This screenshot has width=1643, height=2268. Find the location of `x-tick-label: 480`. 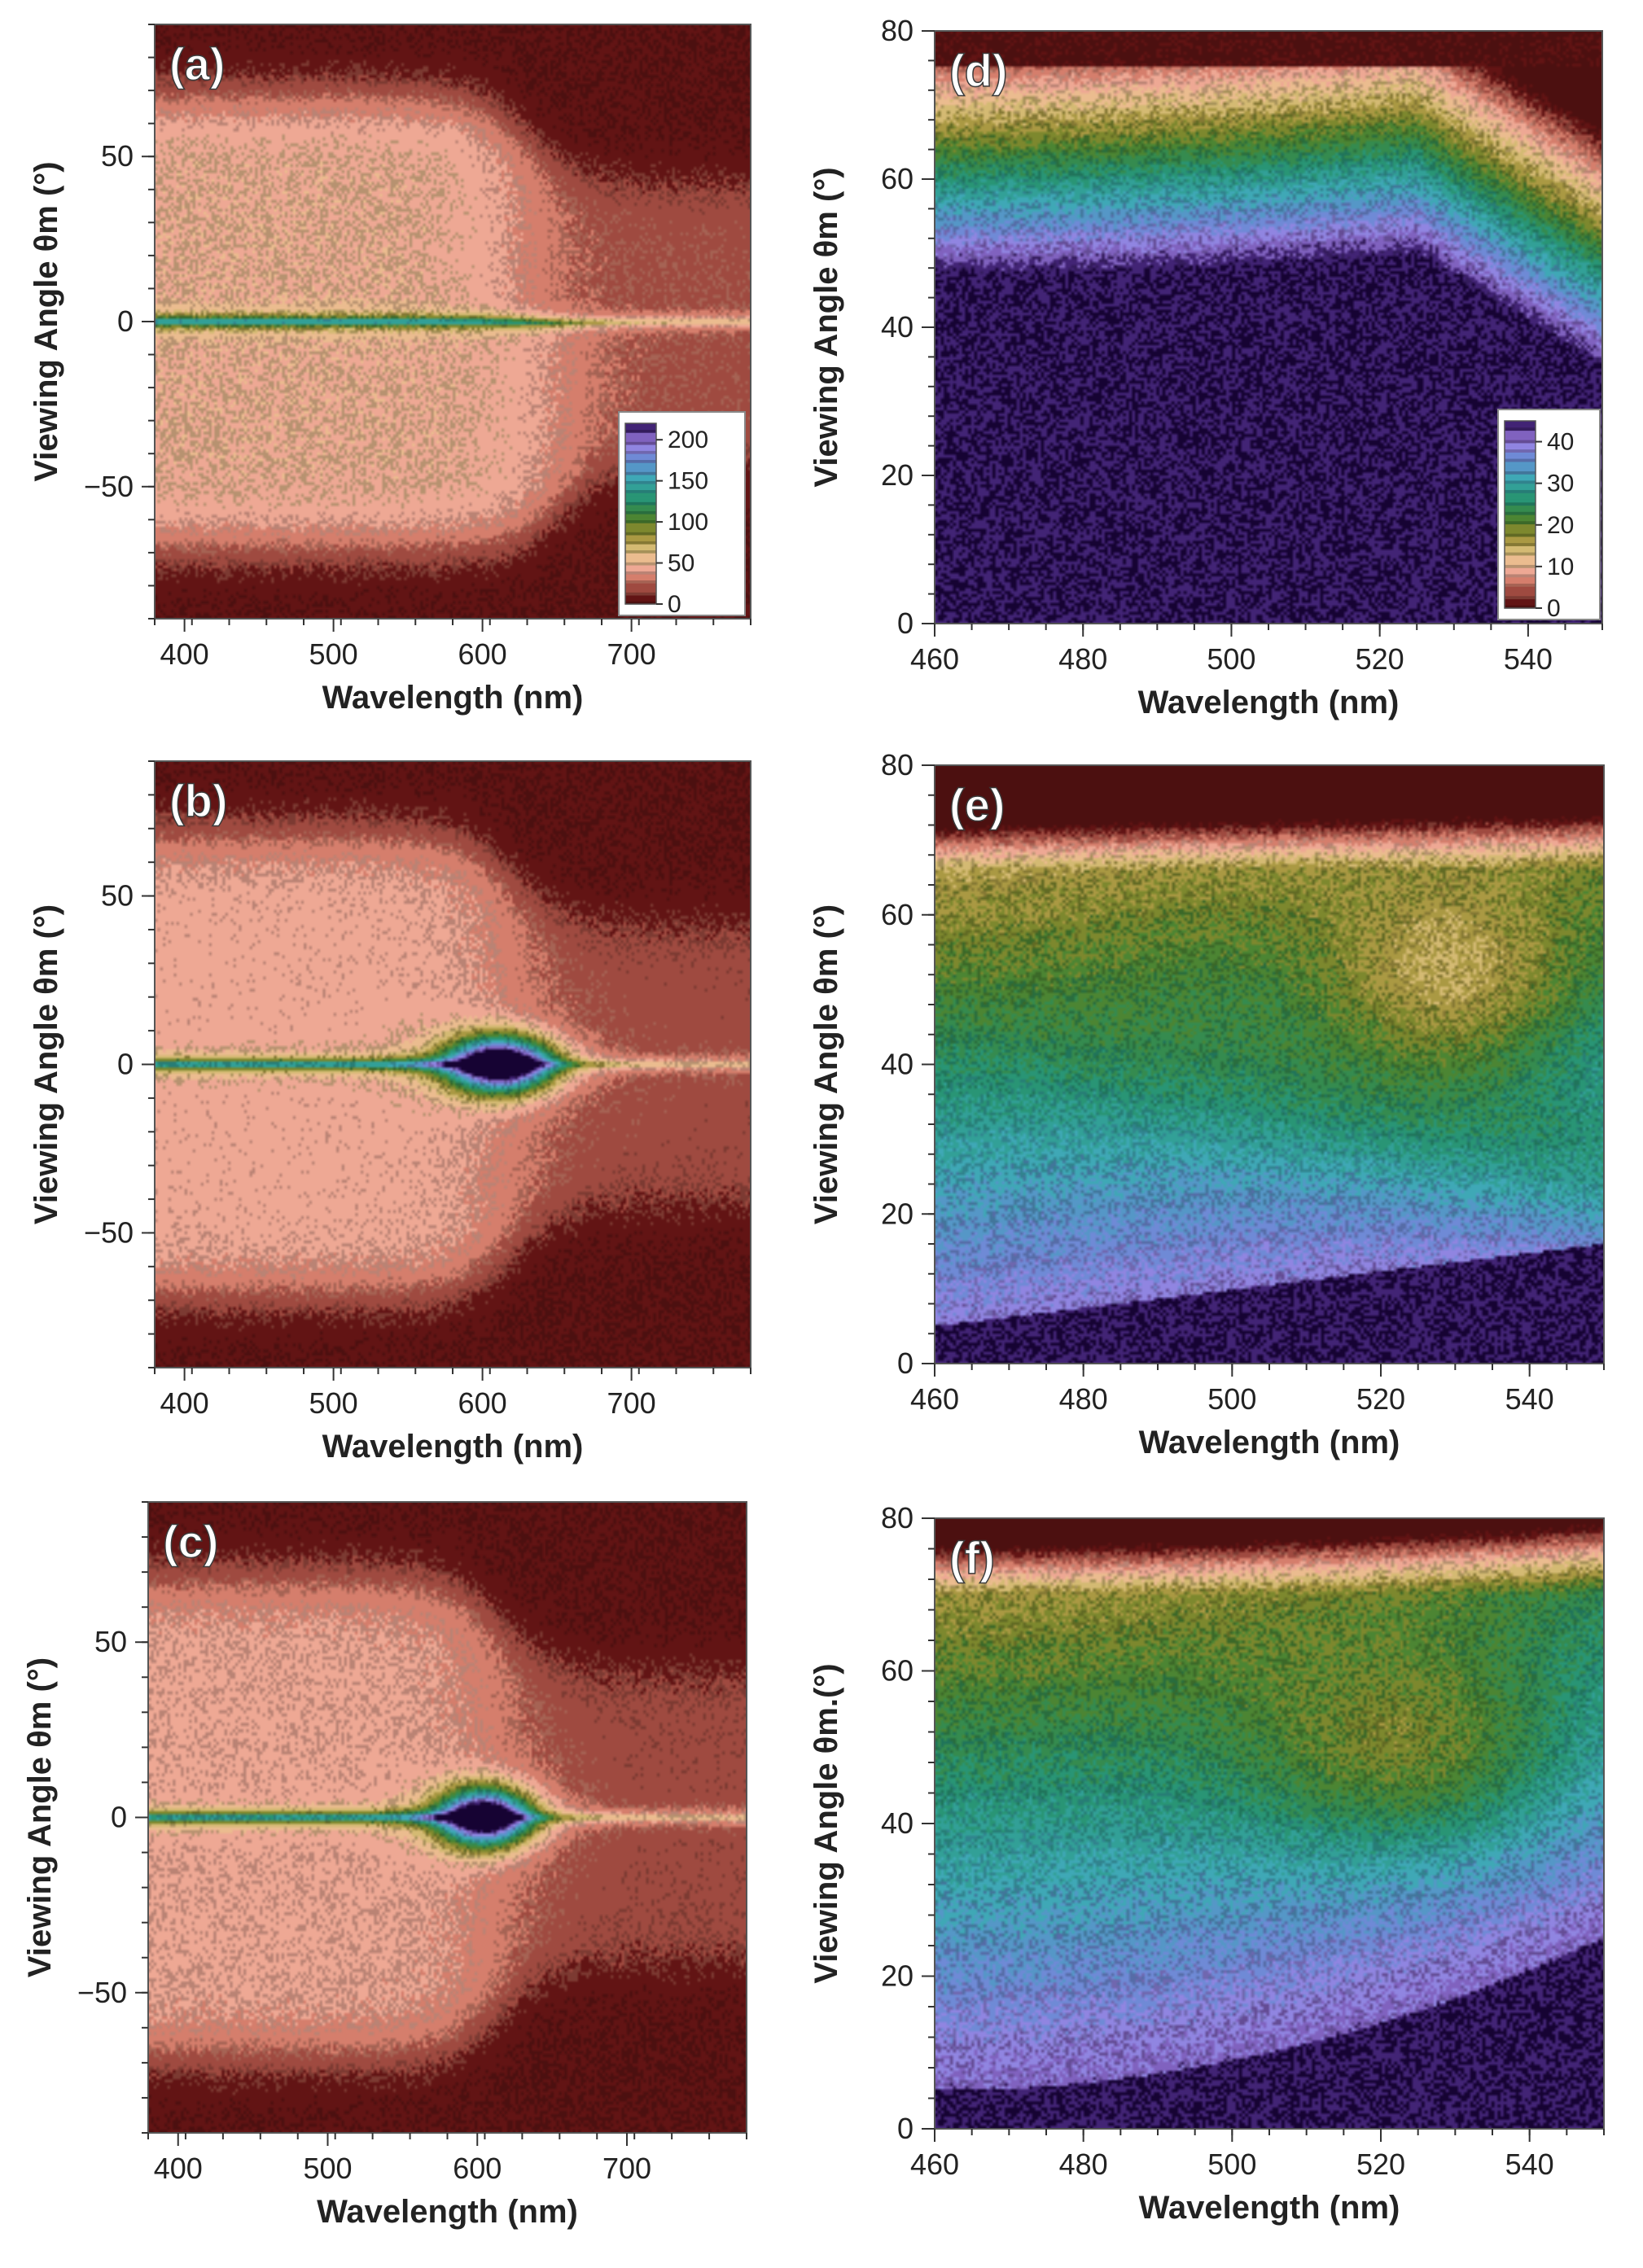

x-tick-label: 480 is located at coordinates (1082, 659).